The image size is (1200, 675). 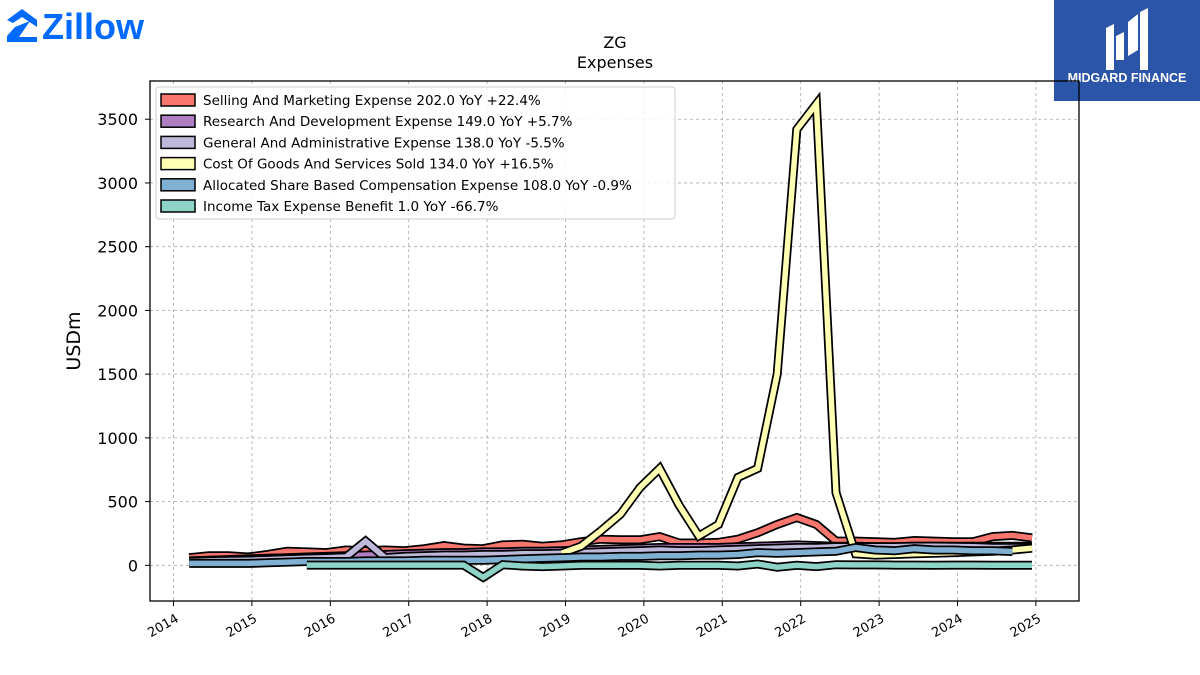 What do you see at coordinates (615, 62) in the screenshot?
I see `chart-subtitle: Expenses` at bounding box center [615, 62].